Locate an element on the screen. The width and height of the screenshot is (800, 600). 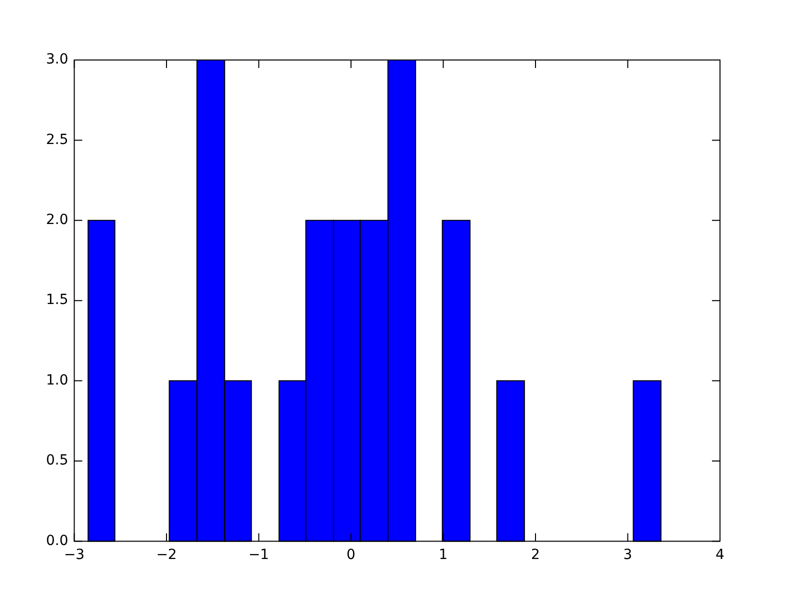
y-tick-label: 3.0 is located at coordinates (57, 60).